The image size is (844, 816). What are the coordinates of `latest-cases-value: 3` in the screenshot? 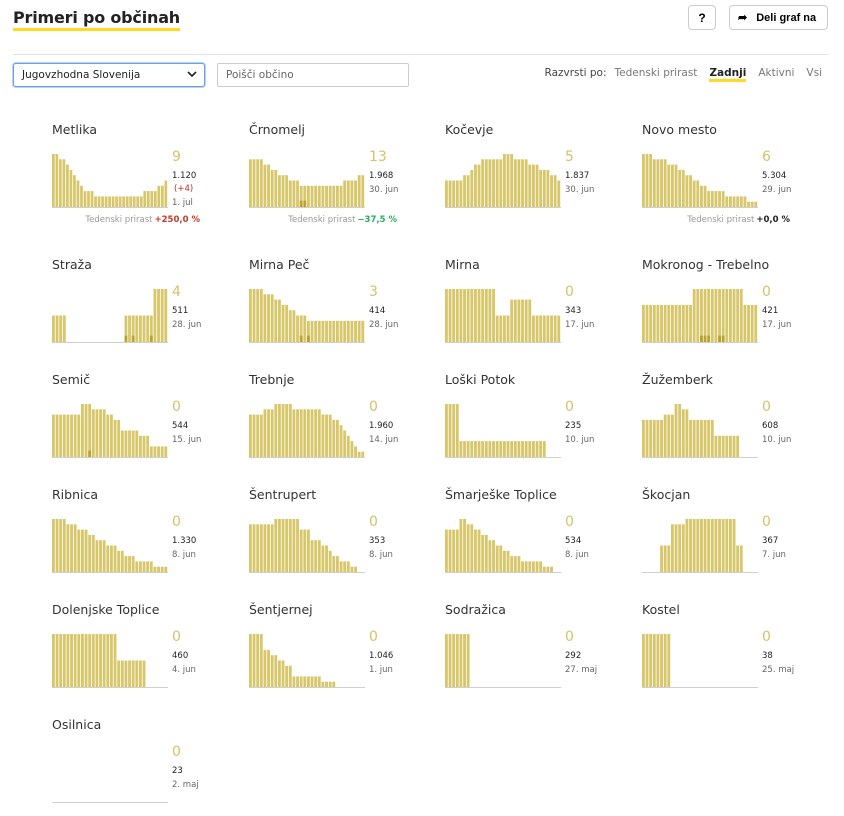 It's located at (373, 292).